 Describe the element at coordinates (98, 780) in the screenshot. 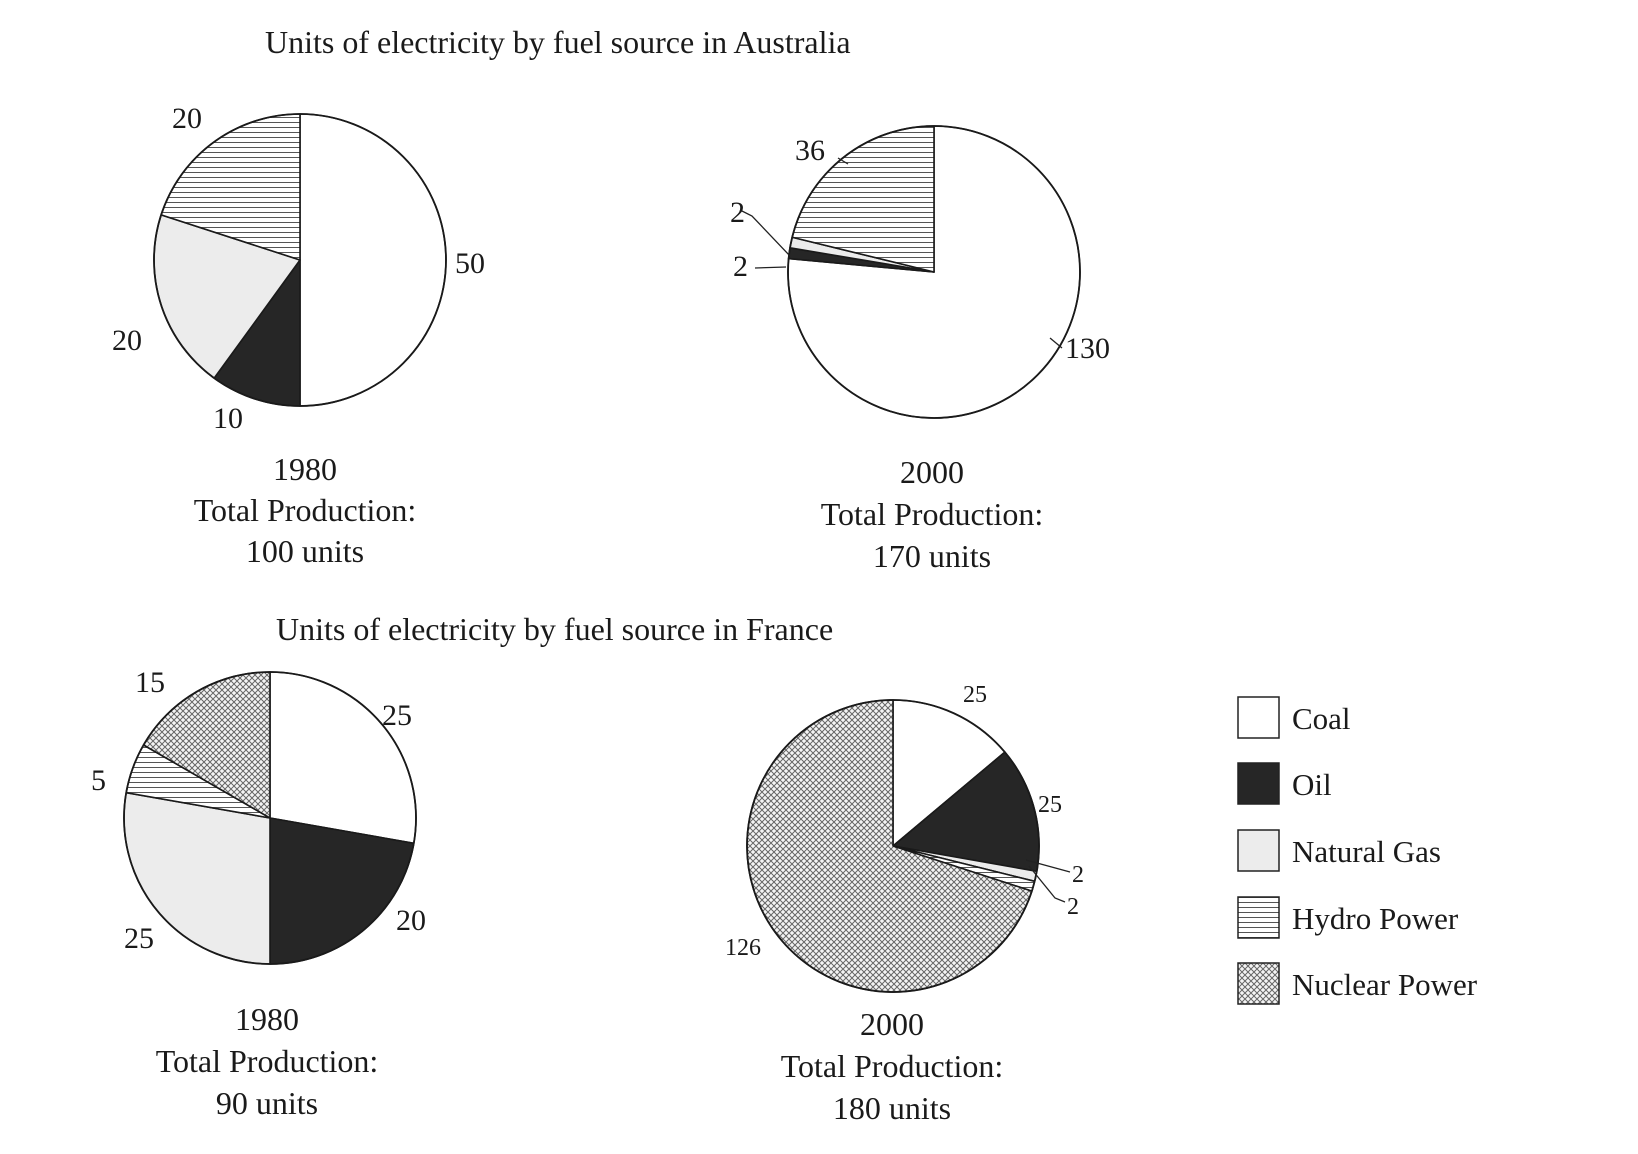

I see `value-label-fra-1980-hydro: 5` at that location.